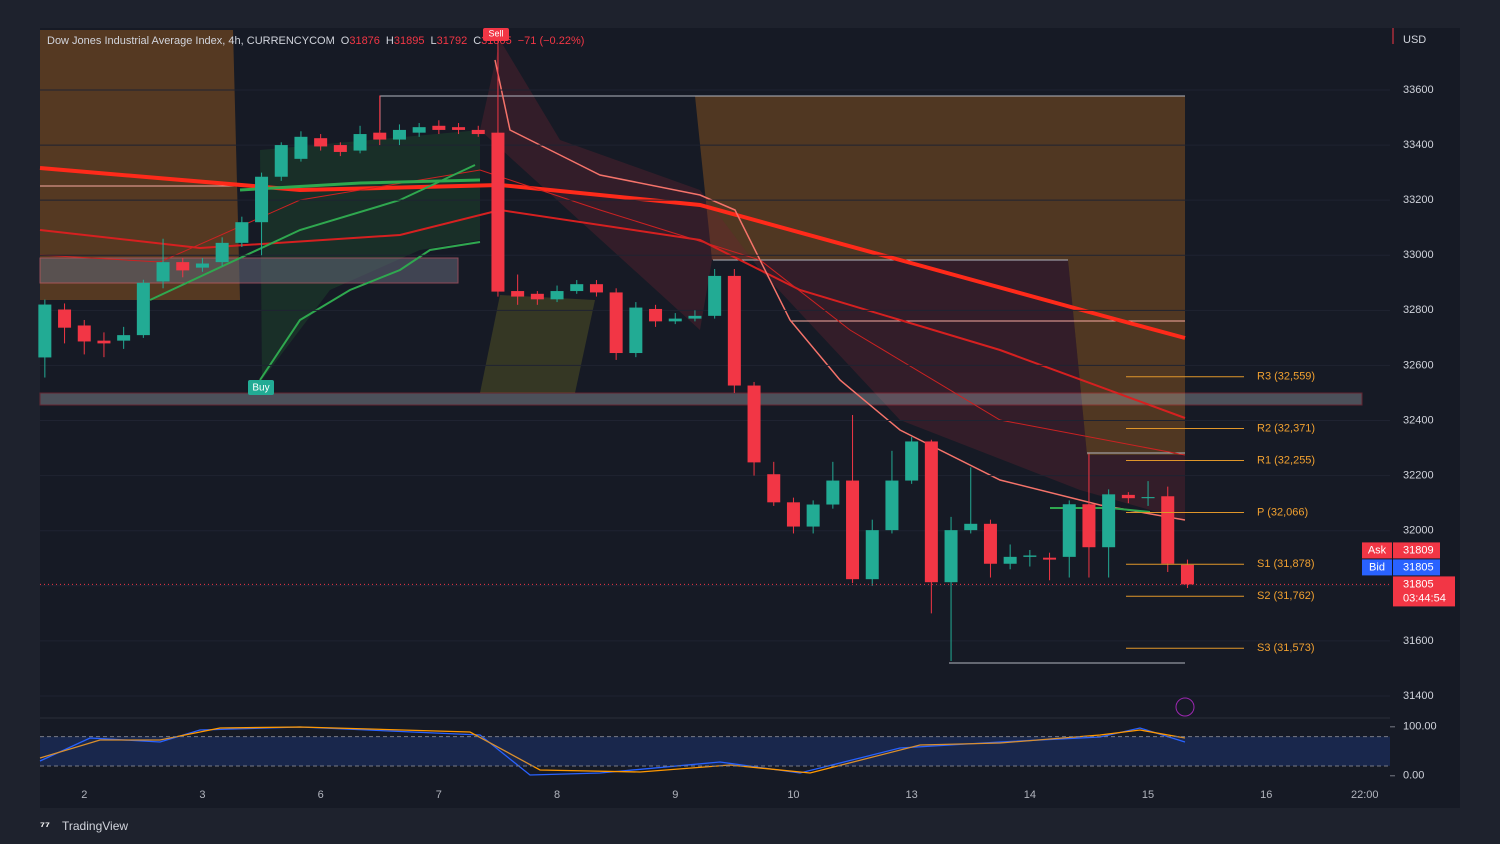 This screenshot has height=844, width=1500. What do you see at coordinates (1365, 795) in the screenshot?
I see `x-tick-label: 22:00` at bounding box center [1365, 795].